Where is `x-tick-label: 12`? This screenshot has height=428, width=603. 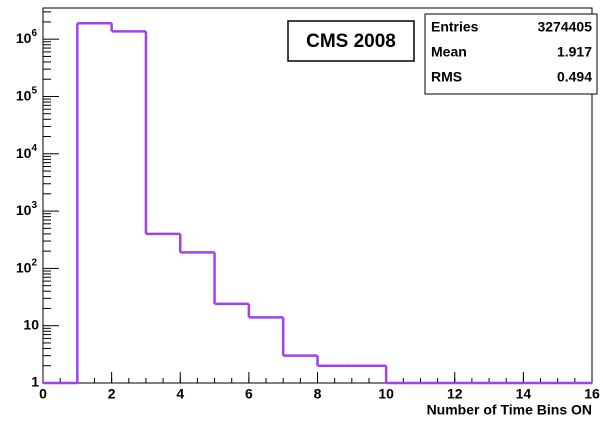 x-tick-label: 12 is located at coordinates (455, 394).